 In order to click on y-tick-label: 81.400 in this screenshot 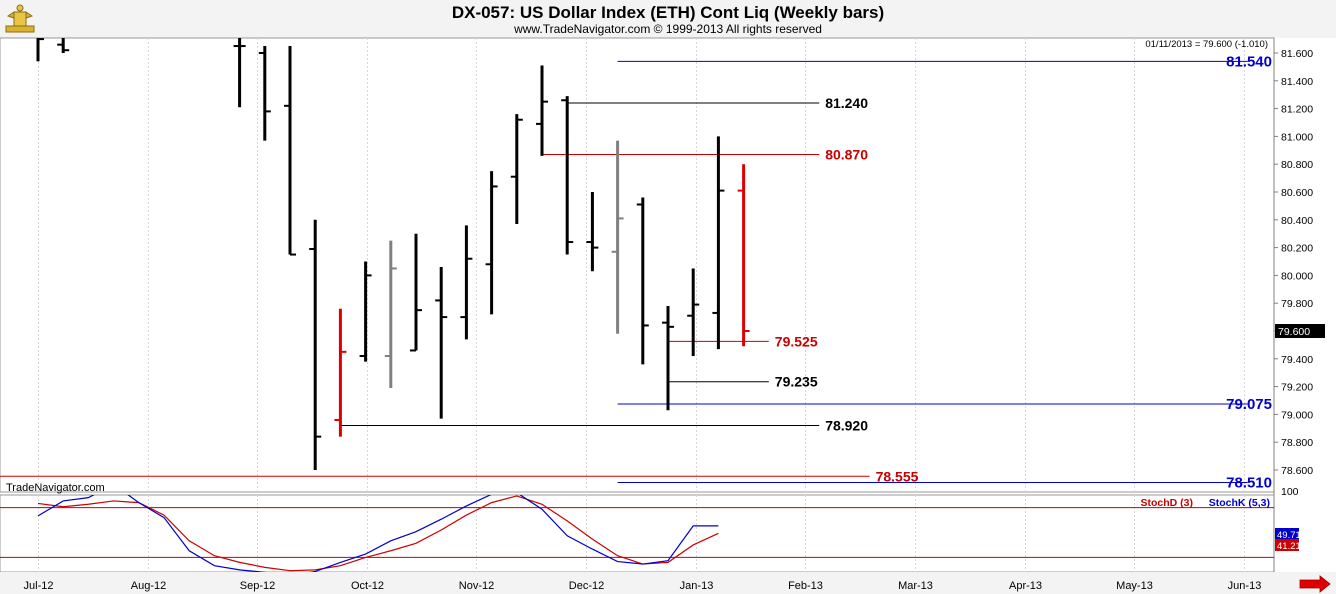, I will do `click(1297, 82)`.